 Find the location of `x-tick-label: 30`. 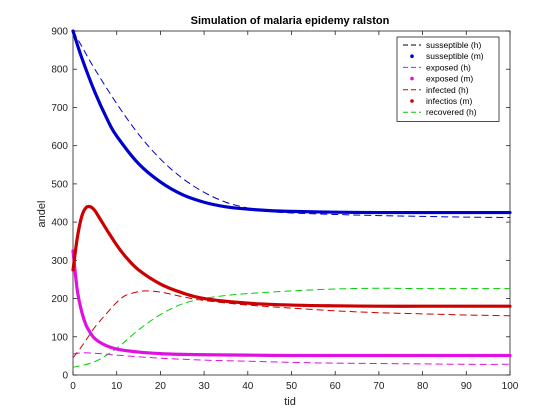

x-tick-label: 30 is located at coordinates (205, 386).